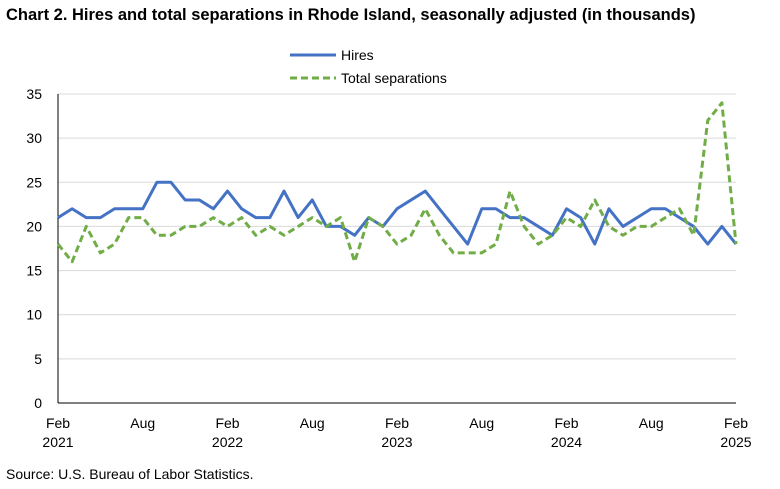 The image size is (780, 489). Describe the element at coordinates (34, 315) in the screenshot. I see `y-tick-label: 10` at that location.